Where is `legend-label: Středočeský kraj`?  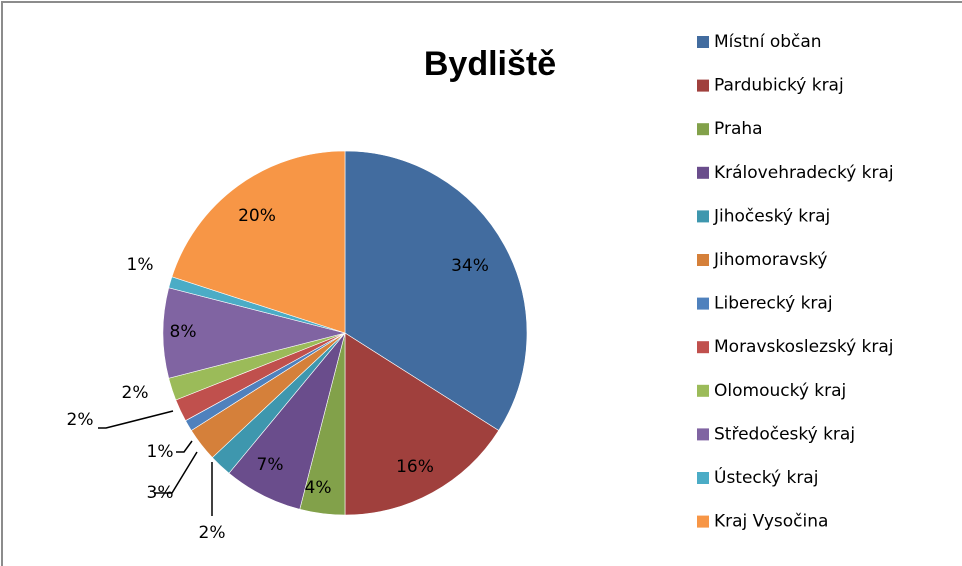 legend-label: Středočeský kraj is located at coordinates (784, 434).